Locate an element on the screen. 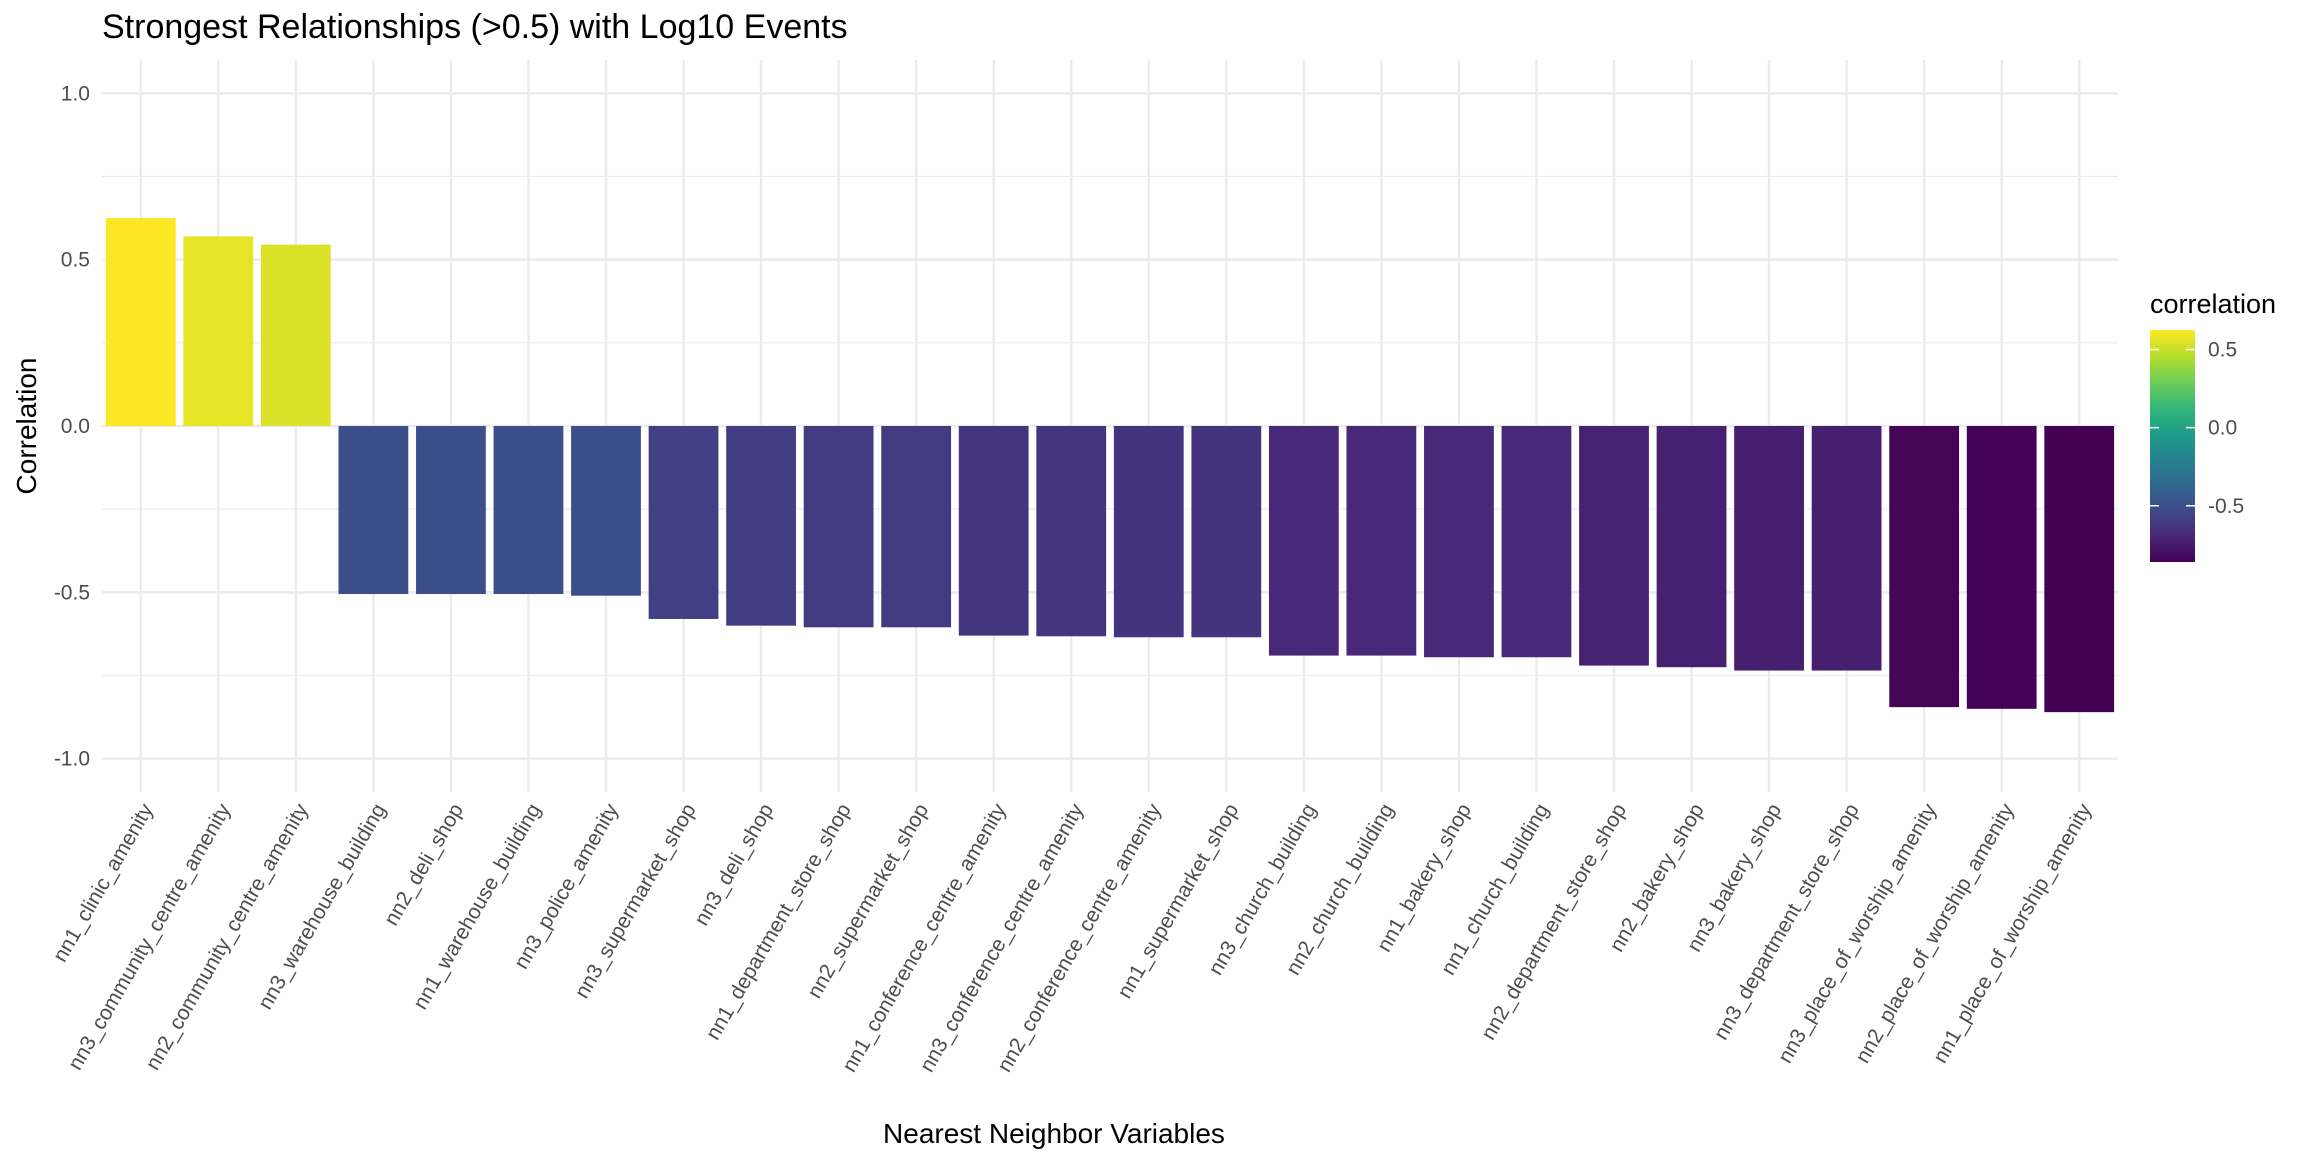 This screenshot has height=1152, width=2304. bar-nn1_bakery_shop is located at coordinates (1459, 542).